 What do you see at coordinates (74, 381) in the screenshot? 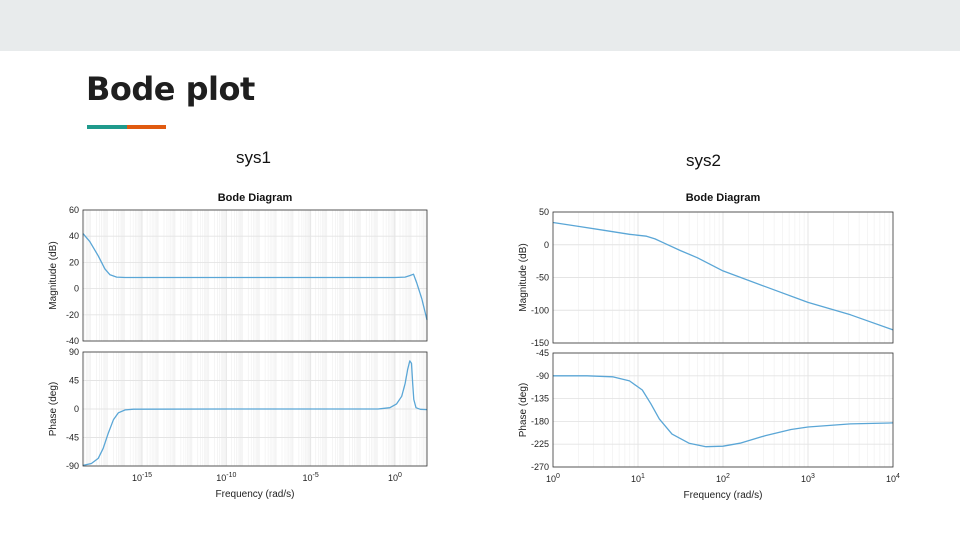
I see `phase-y-tick-label: 45` at bounding box center [74, 381].